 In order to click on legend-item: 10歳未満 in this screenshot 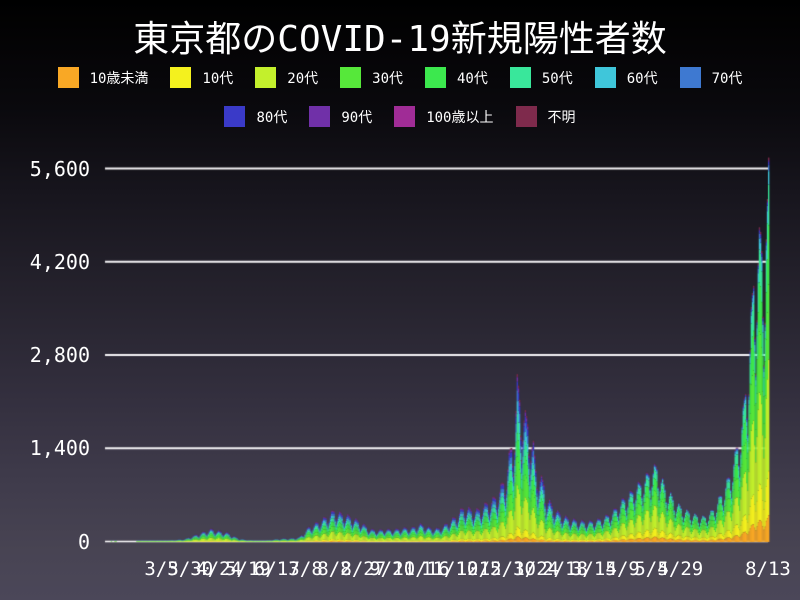, I will do `click(103, 77)`.